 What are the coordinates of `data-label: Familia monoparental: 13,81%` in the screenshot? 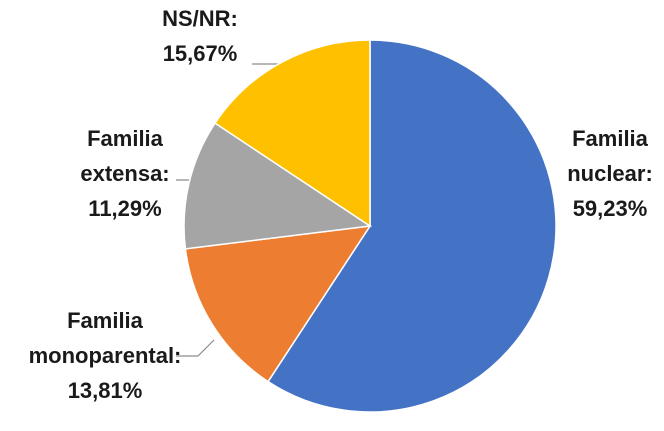 It's located at (105, 355).